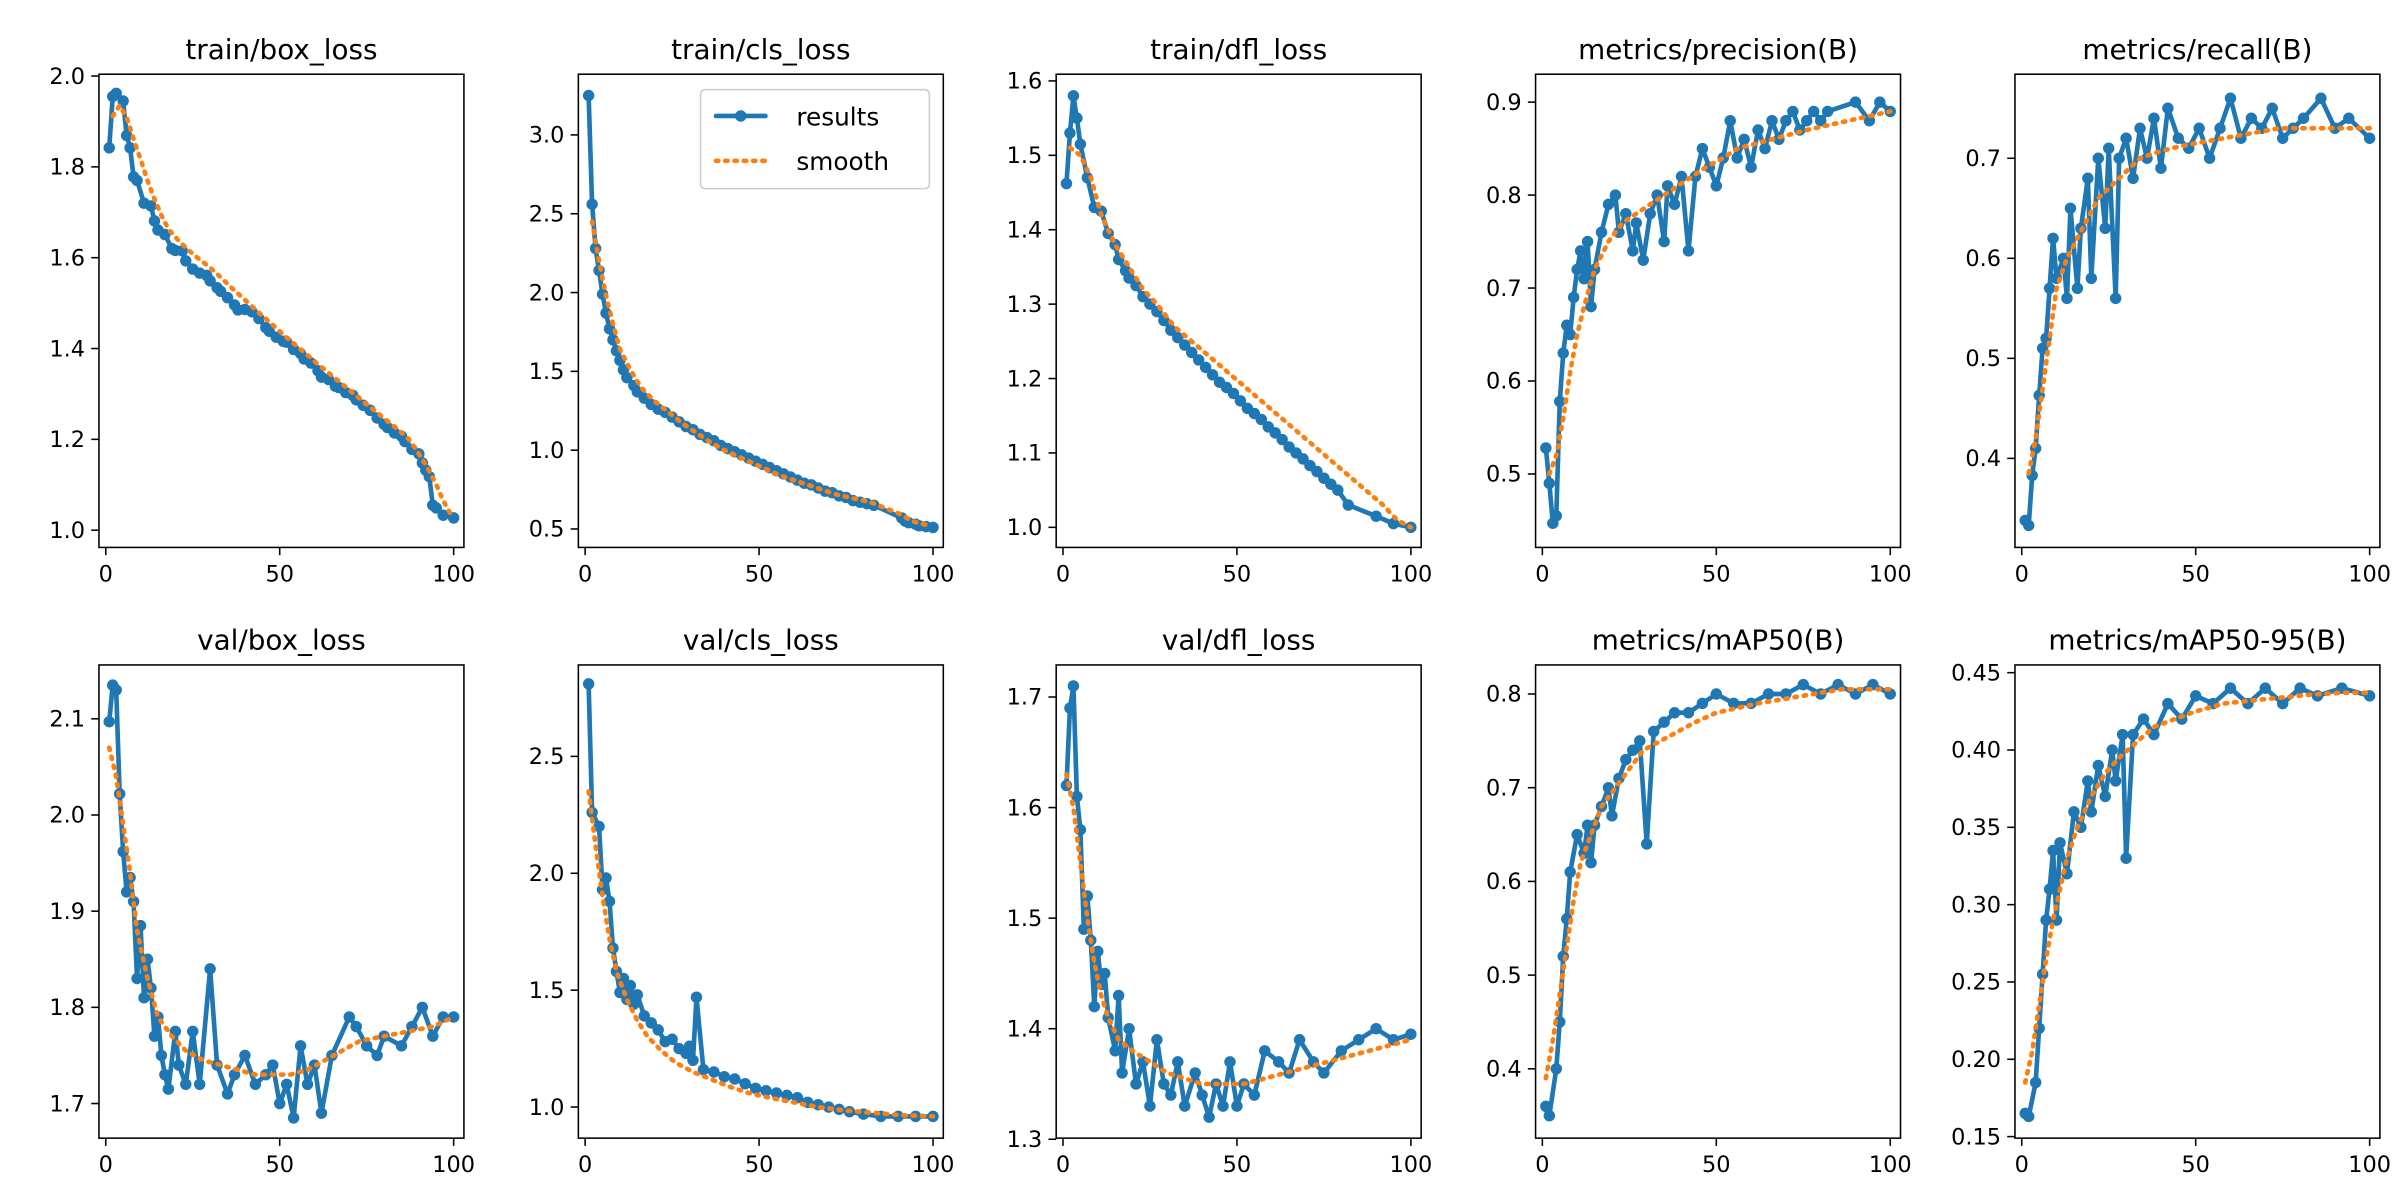  Describe the element at coordinates (1025, 379) in the screenshot. I see `y-tick-label: 1.2` at that location.